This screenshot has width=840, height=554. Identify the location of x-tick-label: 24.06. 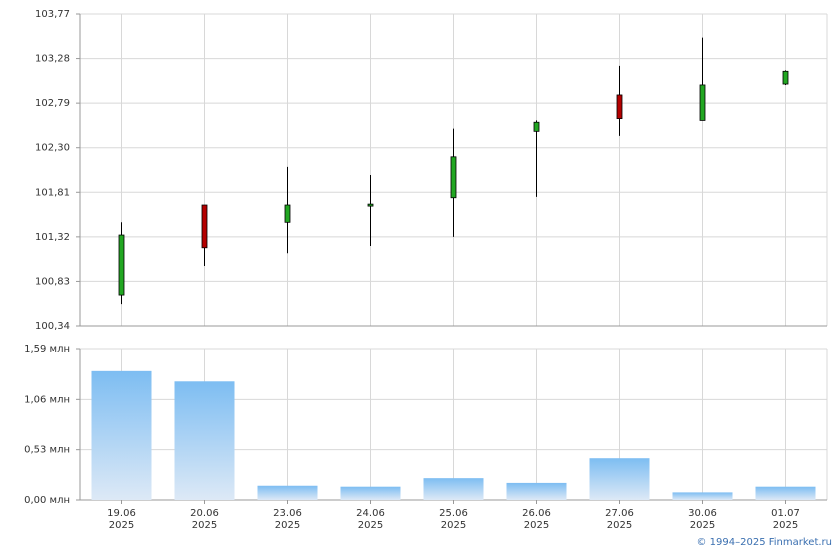
(370, 513).